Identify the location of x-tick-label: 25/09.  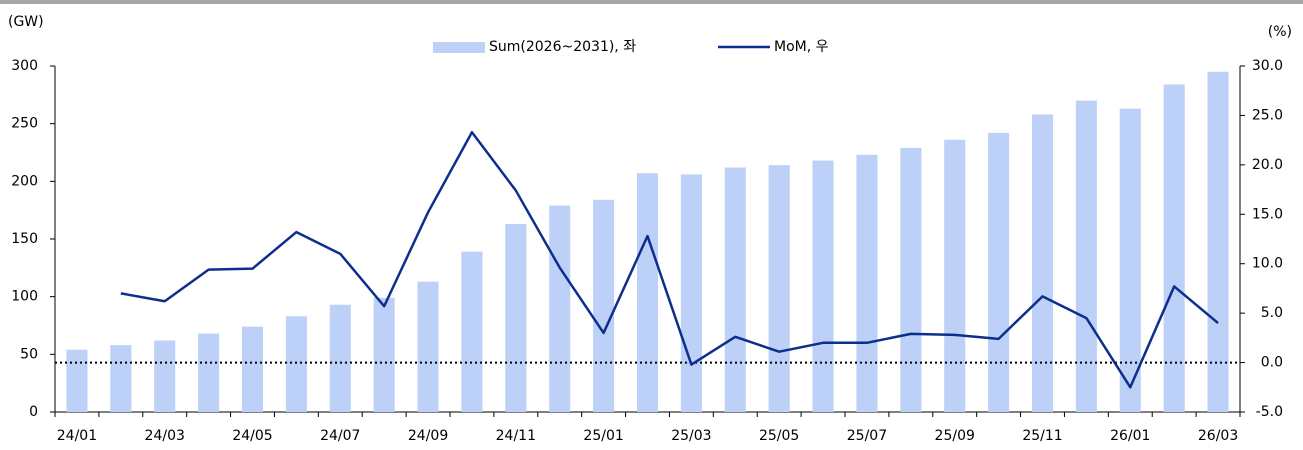
(955, 436).